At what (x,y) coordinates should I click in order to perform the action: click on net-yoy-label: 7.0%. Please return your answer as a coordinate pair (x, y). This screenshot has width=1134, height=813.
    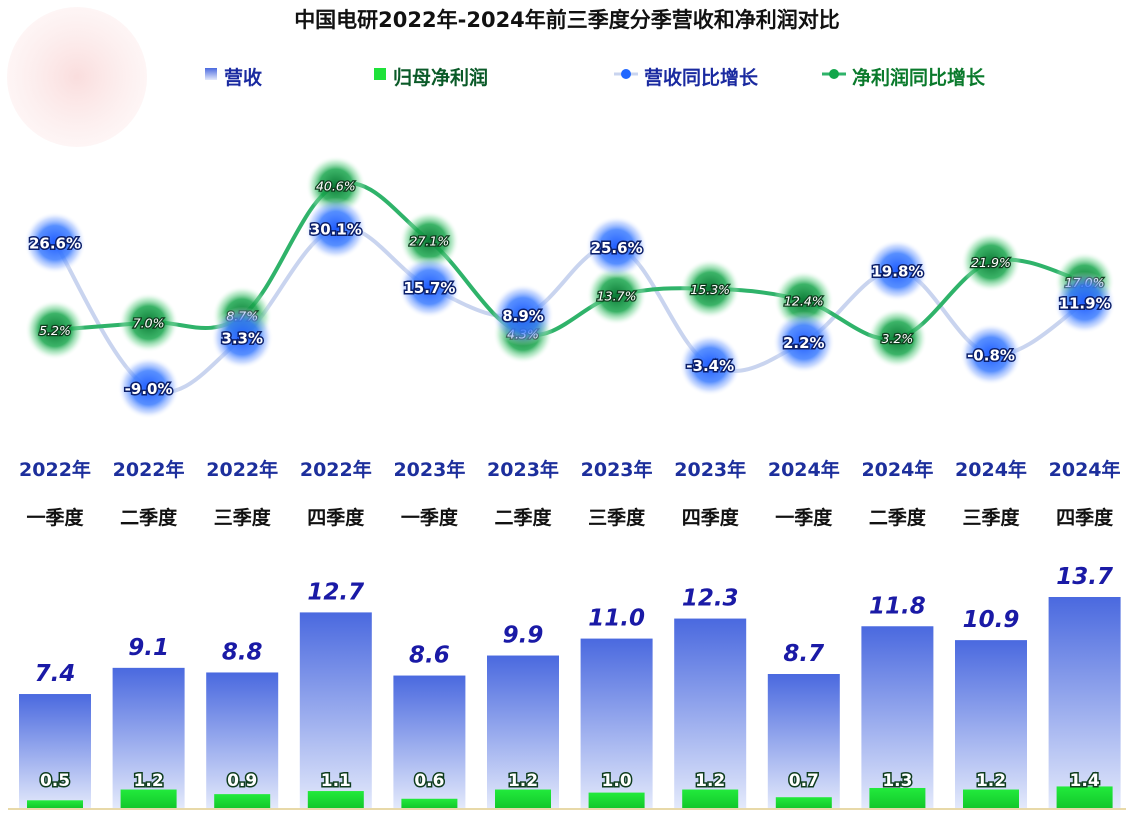
    Looking at the image, I should click on (149, 323).